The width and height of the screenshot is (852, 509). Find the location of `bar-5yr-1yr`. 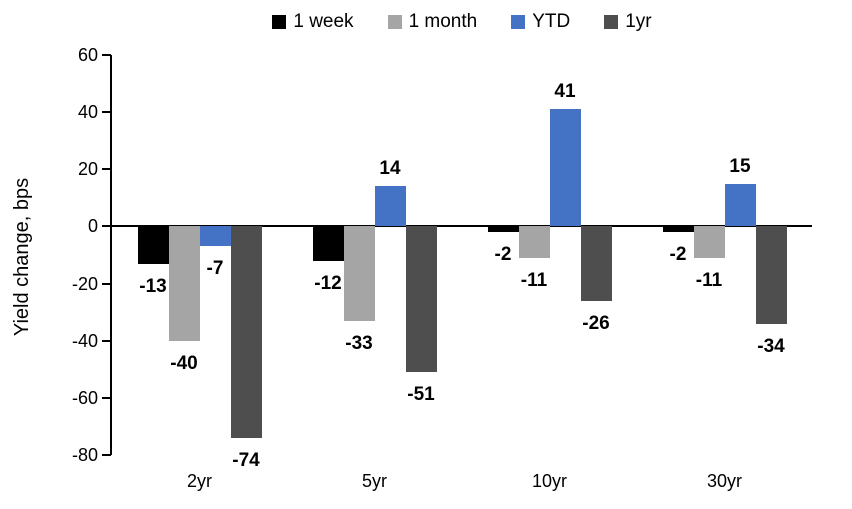

bar-5yr-1yr is located at coordinates (421, 299).